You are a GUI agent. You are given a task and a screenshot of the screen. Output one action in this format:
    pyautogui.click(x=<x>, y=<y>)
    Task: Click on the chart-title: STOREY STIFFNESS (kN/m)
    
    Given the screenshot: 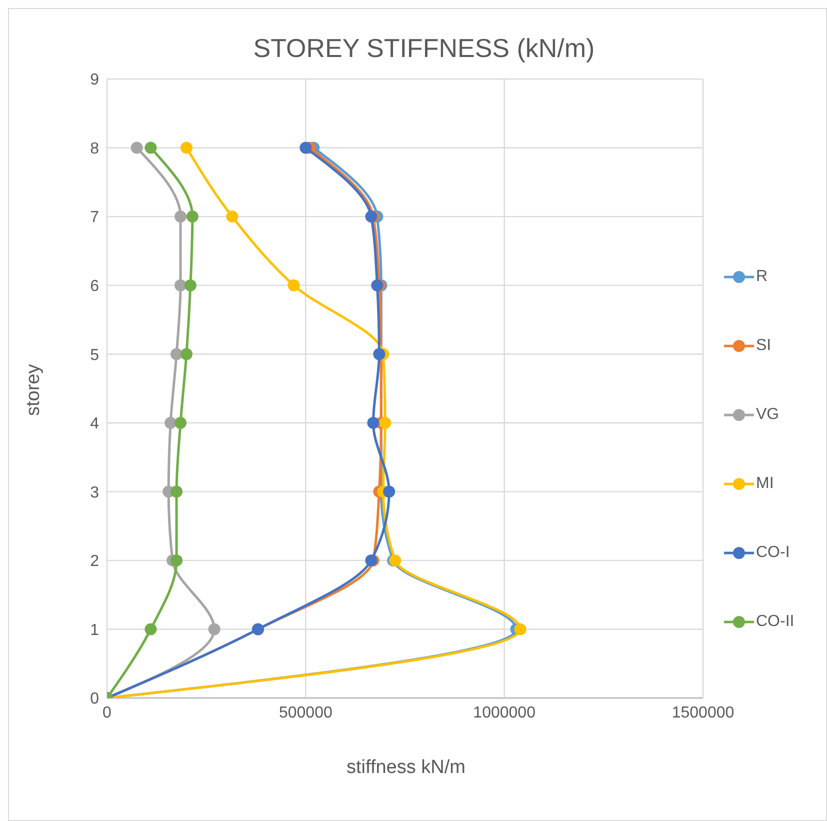 What is the action you would take?
    pyautogui.click(x=424, y=48)
    